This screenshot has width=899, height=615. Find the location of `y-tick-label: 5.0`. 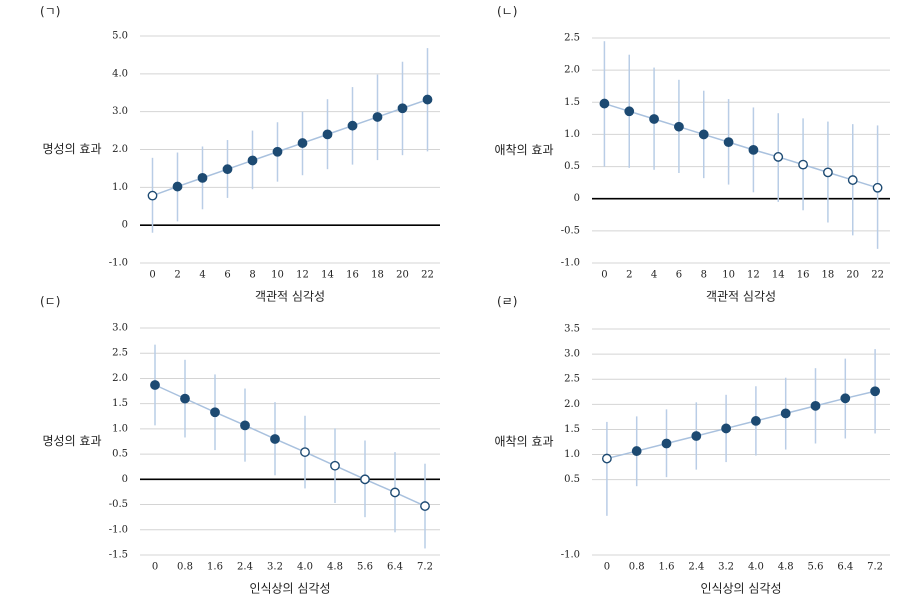

y-tick-label: 5.0 is located at coordinates (120, 36).